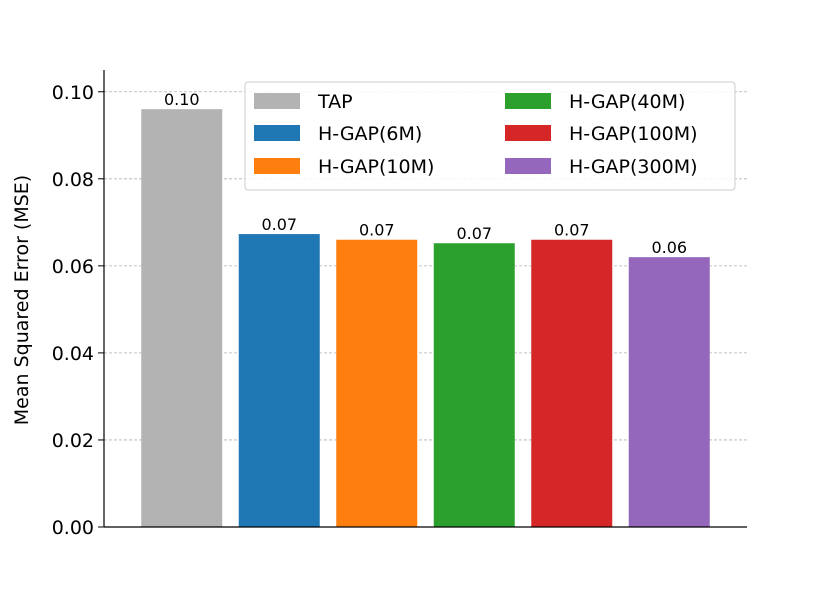  What do you see at coordinates (78, 310) in the screenshot?
I see `y-ticks: 0.00 0.02 0.04 0.06 0.08 0.10` at bounding box center [78, 310].